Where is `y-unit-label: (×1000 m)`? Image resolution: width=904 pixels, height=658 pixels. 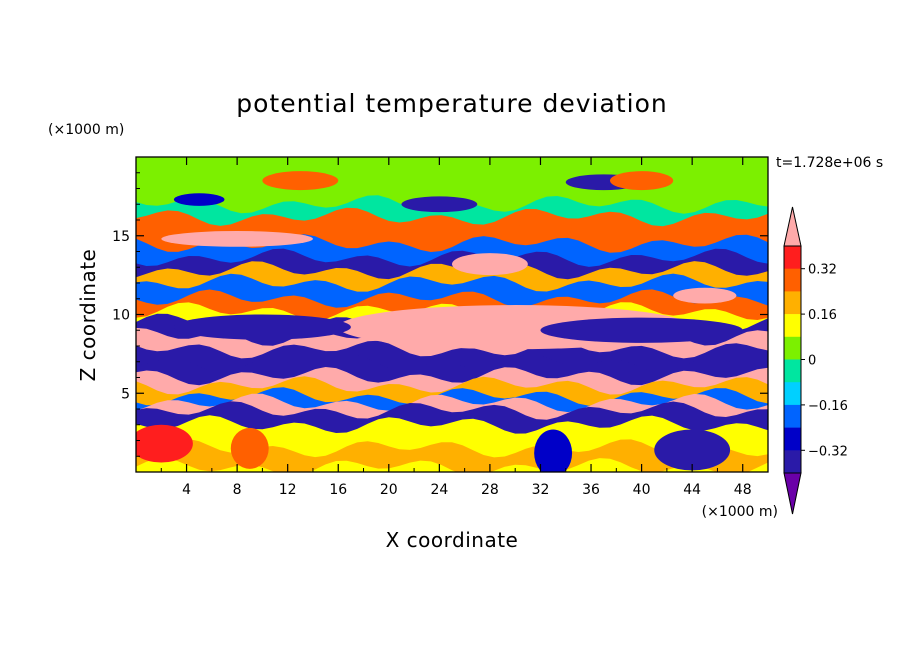 y-unit-label: (×1000 m) is located at coordinates (86, 130).